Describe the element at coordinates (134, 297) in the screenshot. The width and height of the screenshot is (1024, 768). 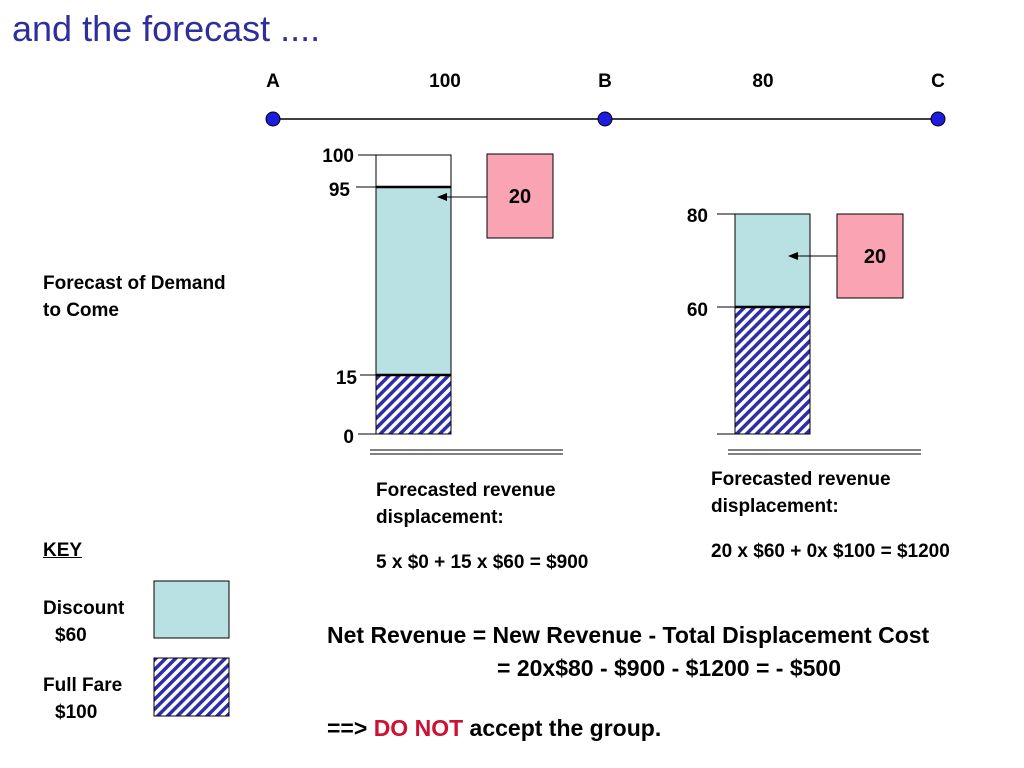
I see `forecast-side-label: Forecast of Demand to Come` at that location.